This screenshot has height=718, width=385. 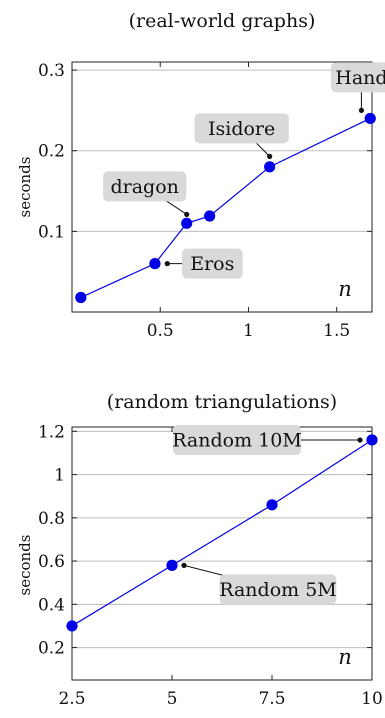 What do you see at coordinates (71, 699) in the screenshot?
I see `x-tick-label: 2.5` at bounding box center [71, 699].